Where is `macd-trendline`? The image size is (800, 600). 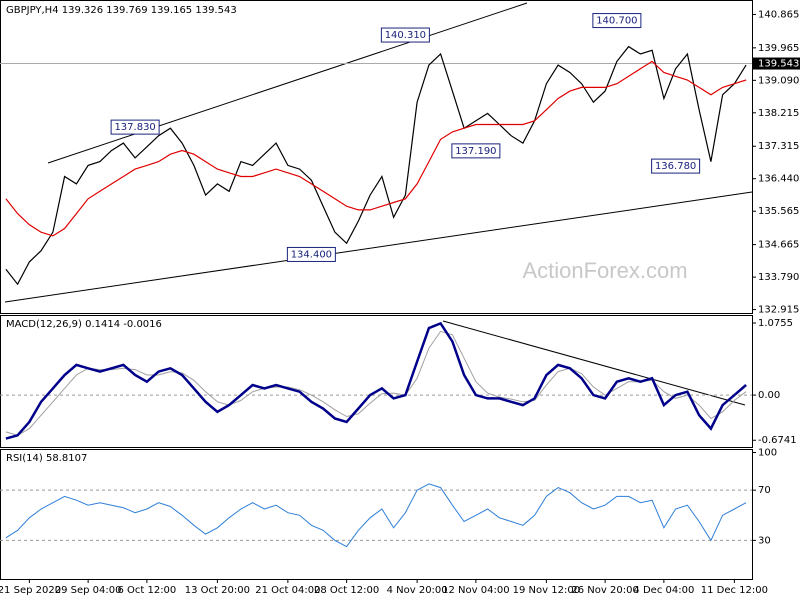 macd-trendline is located at coordinates (594, 363).